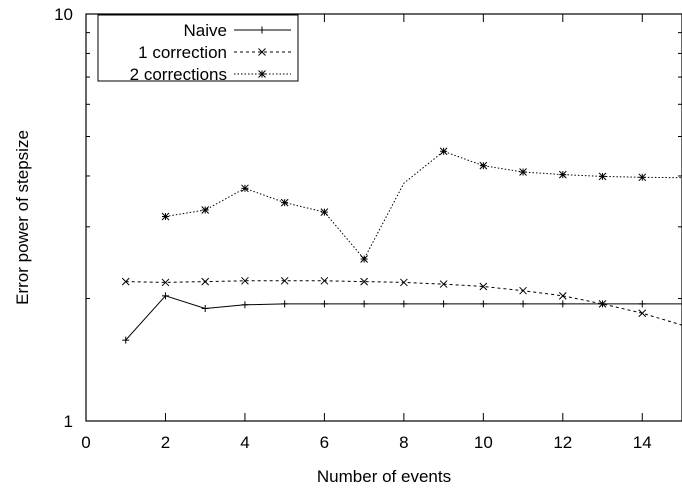 This screenshot has height=490, width=682. I want to click on legend-label: Naive, so click(205, 30).